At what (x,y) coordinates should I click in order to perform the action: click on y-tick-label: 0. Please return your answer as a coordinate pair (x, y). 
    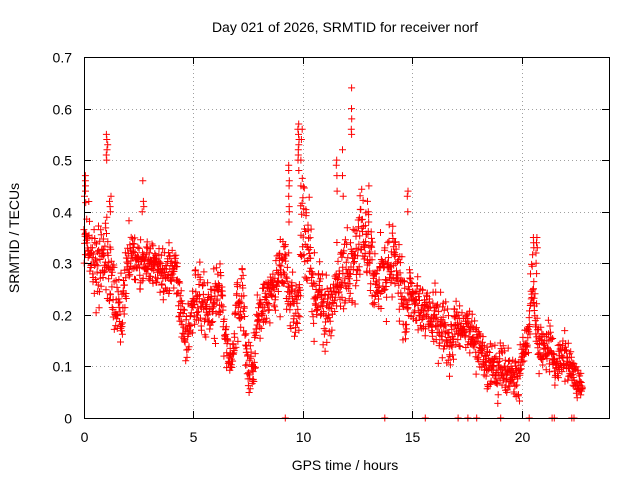
    Looking at the image, I should click on (68, 419).